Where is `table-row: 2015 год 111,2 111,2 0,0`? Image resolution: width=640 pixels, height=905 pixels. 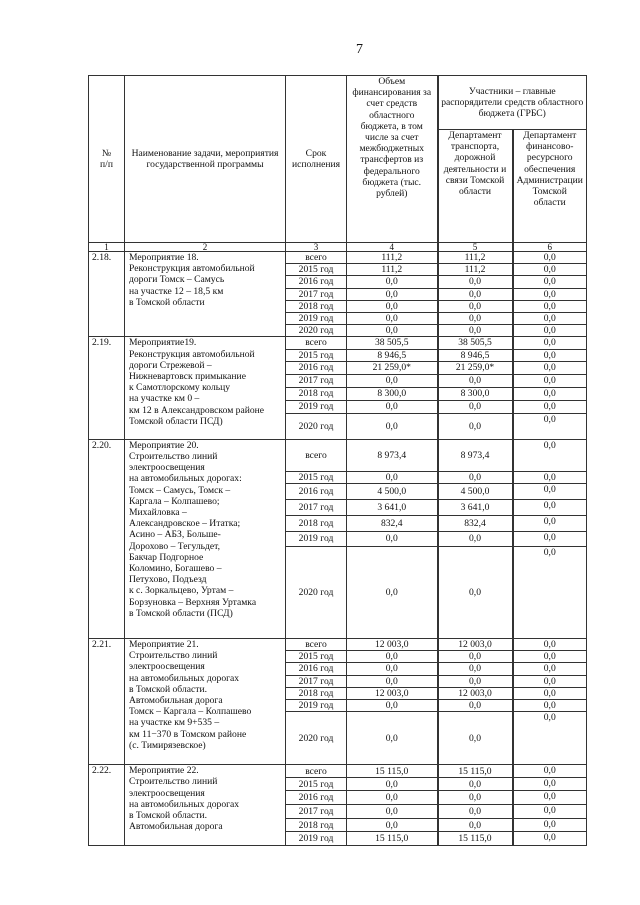
table-row: 2015 год 111,2 111,2 0,0 is located at coordinates (338, 270).